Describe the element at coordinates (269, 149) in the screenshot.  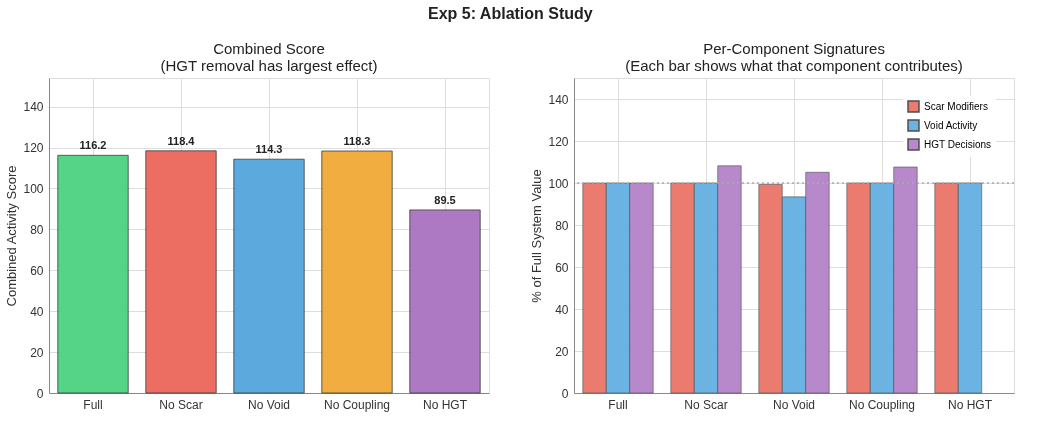
I see `data-label: 114.3` at that location.